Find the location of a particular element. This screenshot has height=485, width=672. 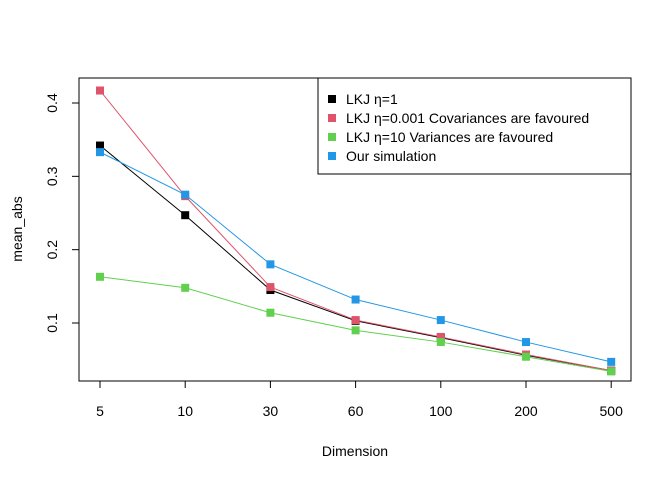

x-tick-label: 500 is located at coordinates (612, 411).